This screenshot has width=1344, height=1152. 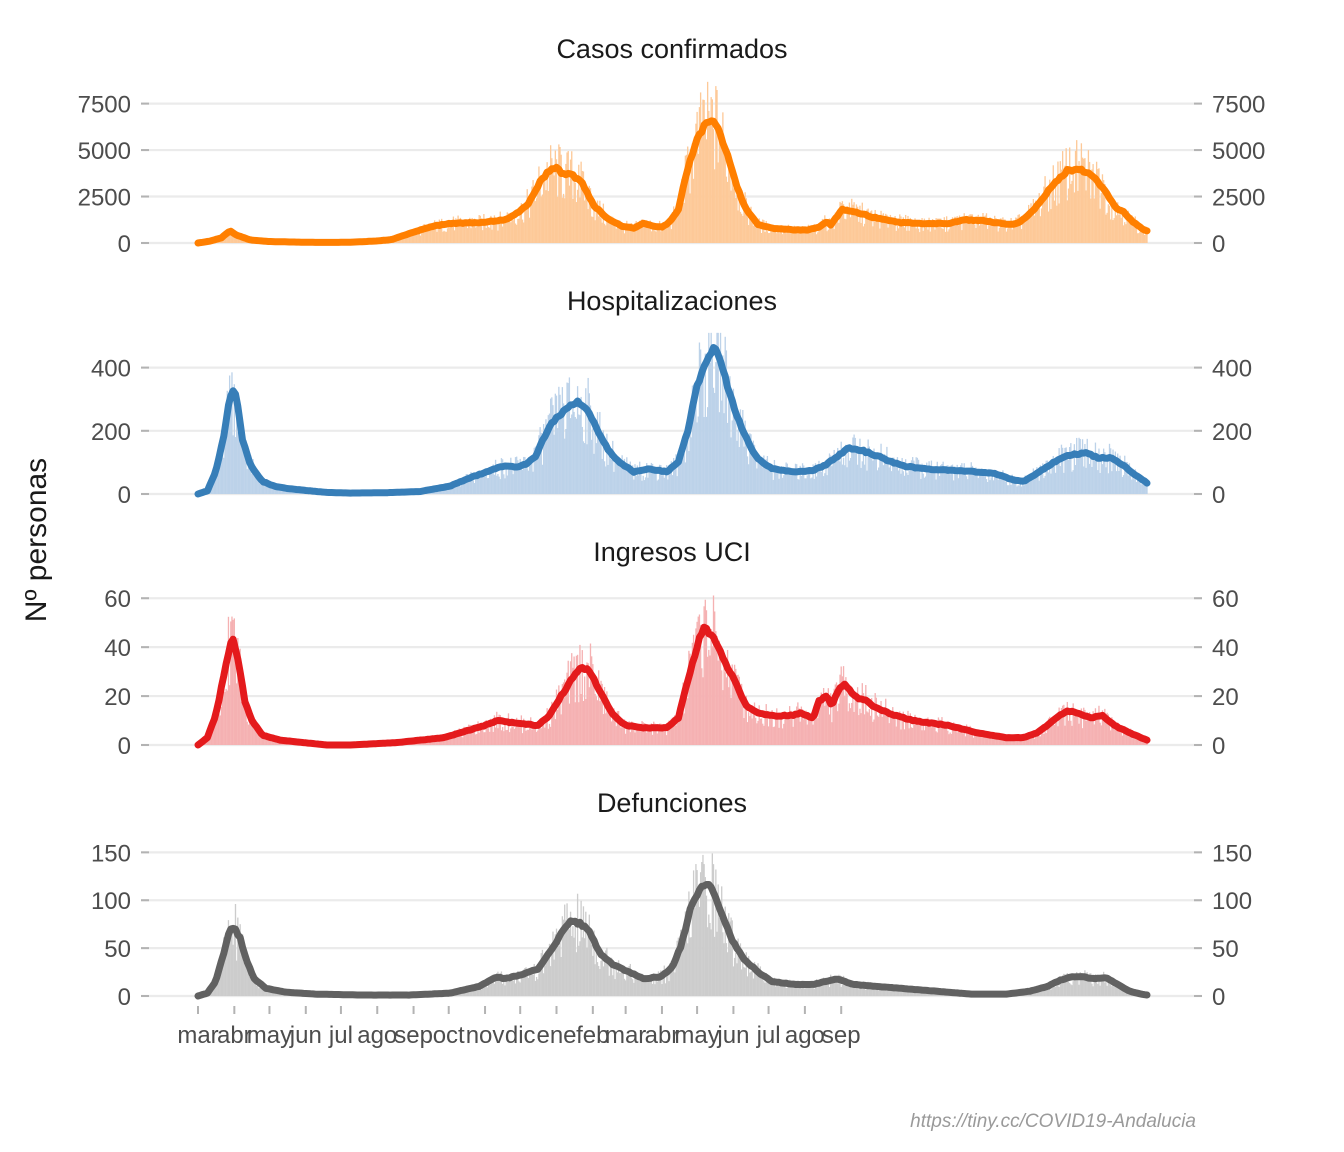 I want to click on y-tick-label-right: 20, so click(x=1225, y=697).